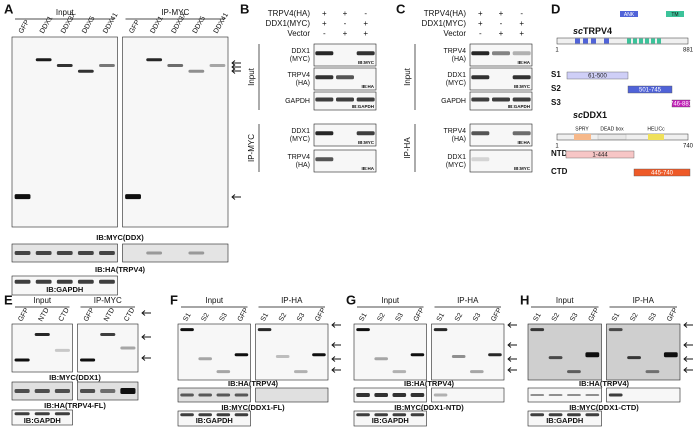  Describe the element at coordinates (622, 41) in the screenshot. I see `protein-bar` at that location.